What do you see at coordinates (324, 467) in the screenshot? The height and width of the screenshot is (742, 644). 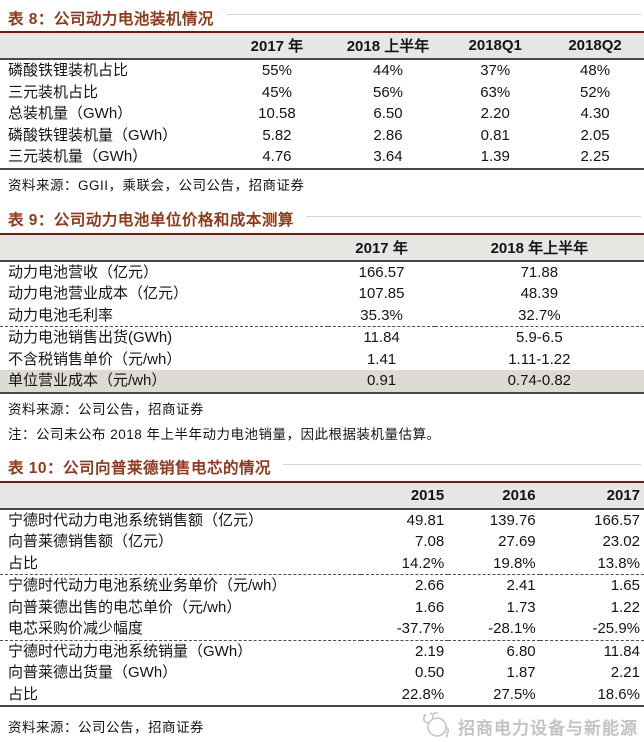 I see `table10-title-row: 表 10：公司向普莱德销售电芯的情况` at bounding box center [324, 467].